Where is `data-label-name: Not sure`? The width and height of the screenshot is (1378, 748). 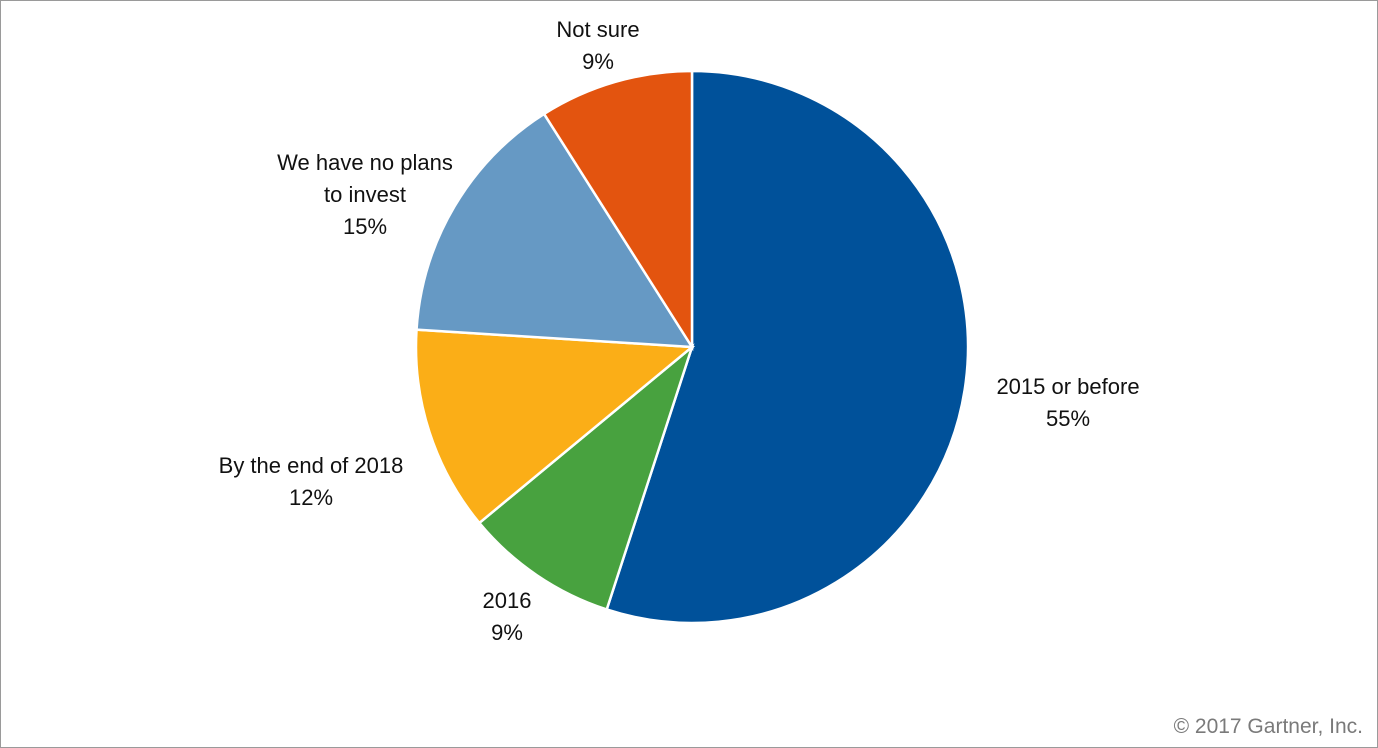 data-label-name: Not sure is located at coordinates (598, 29).